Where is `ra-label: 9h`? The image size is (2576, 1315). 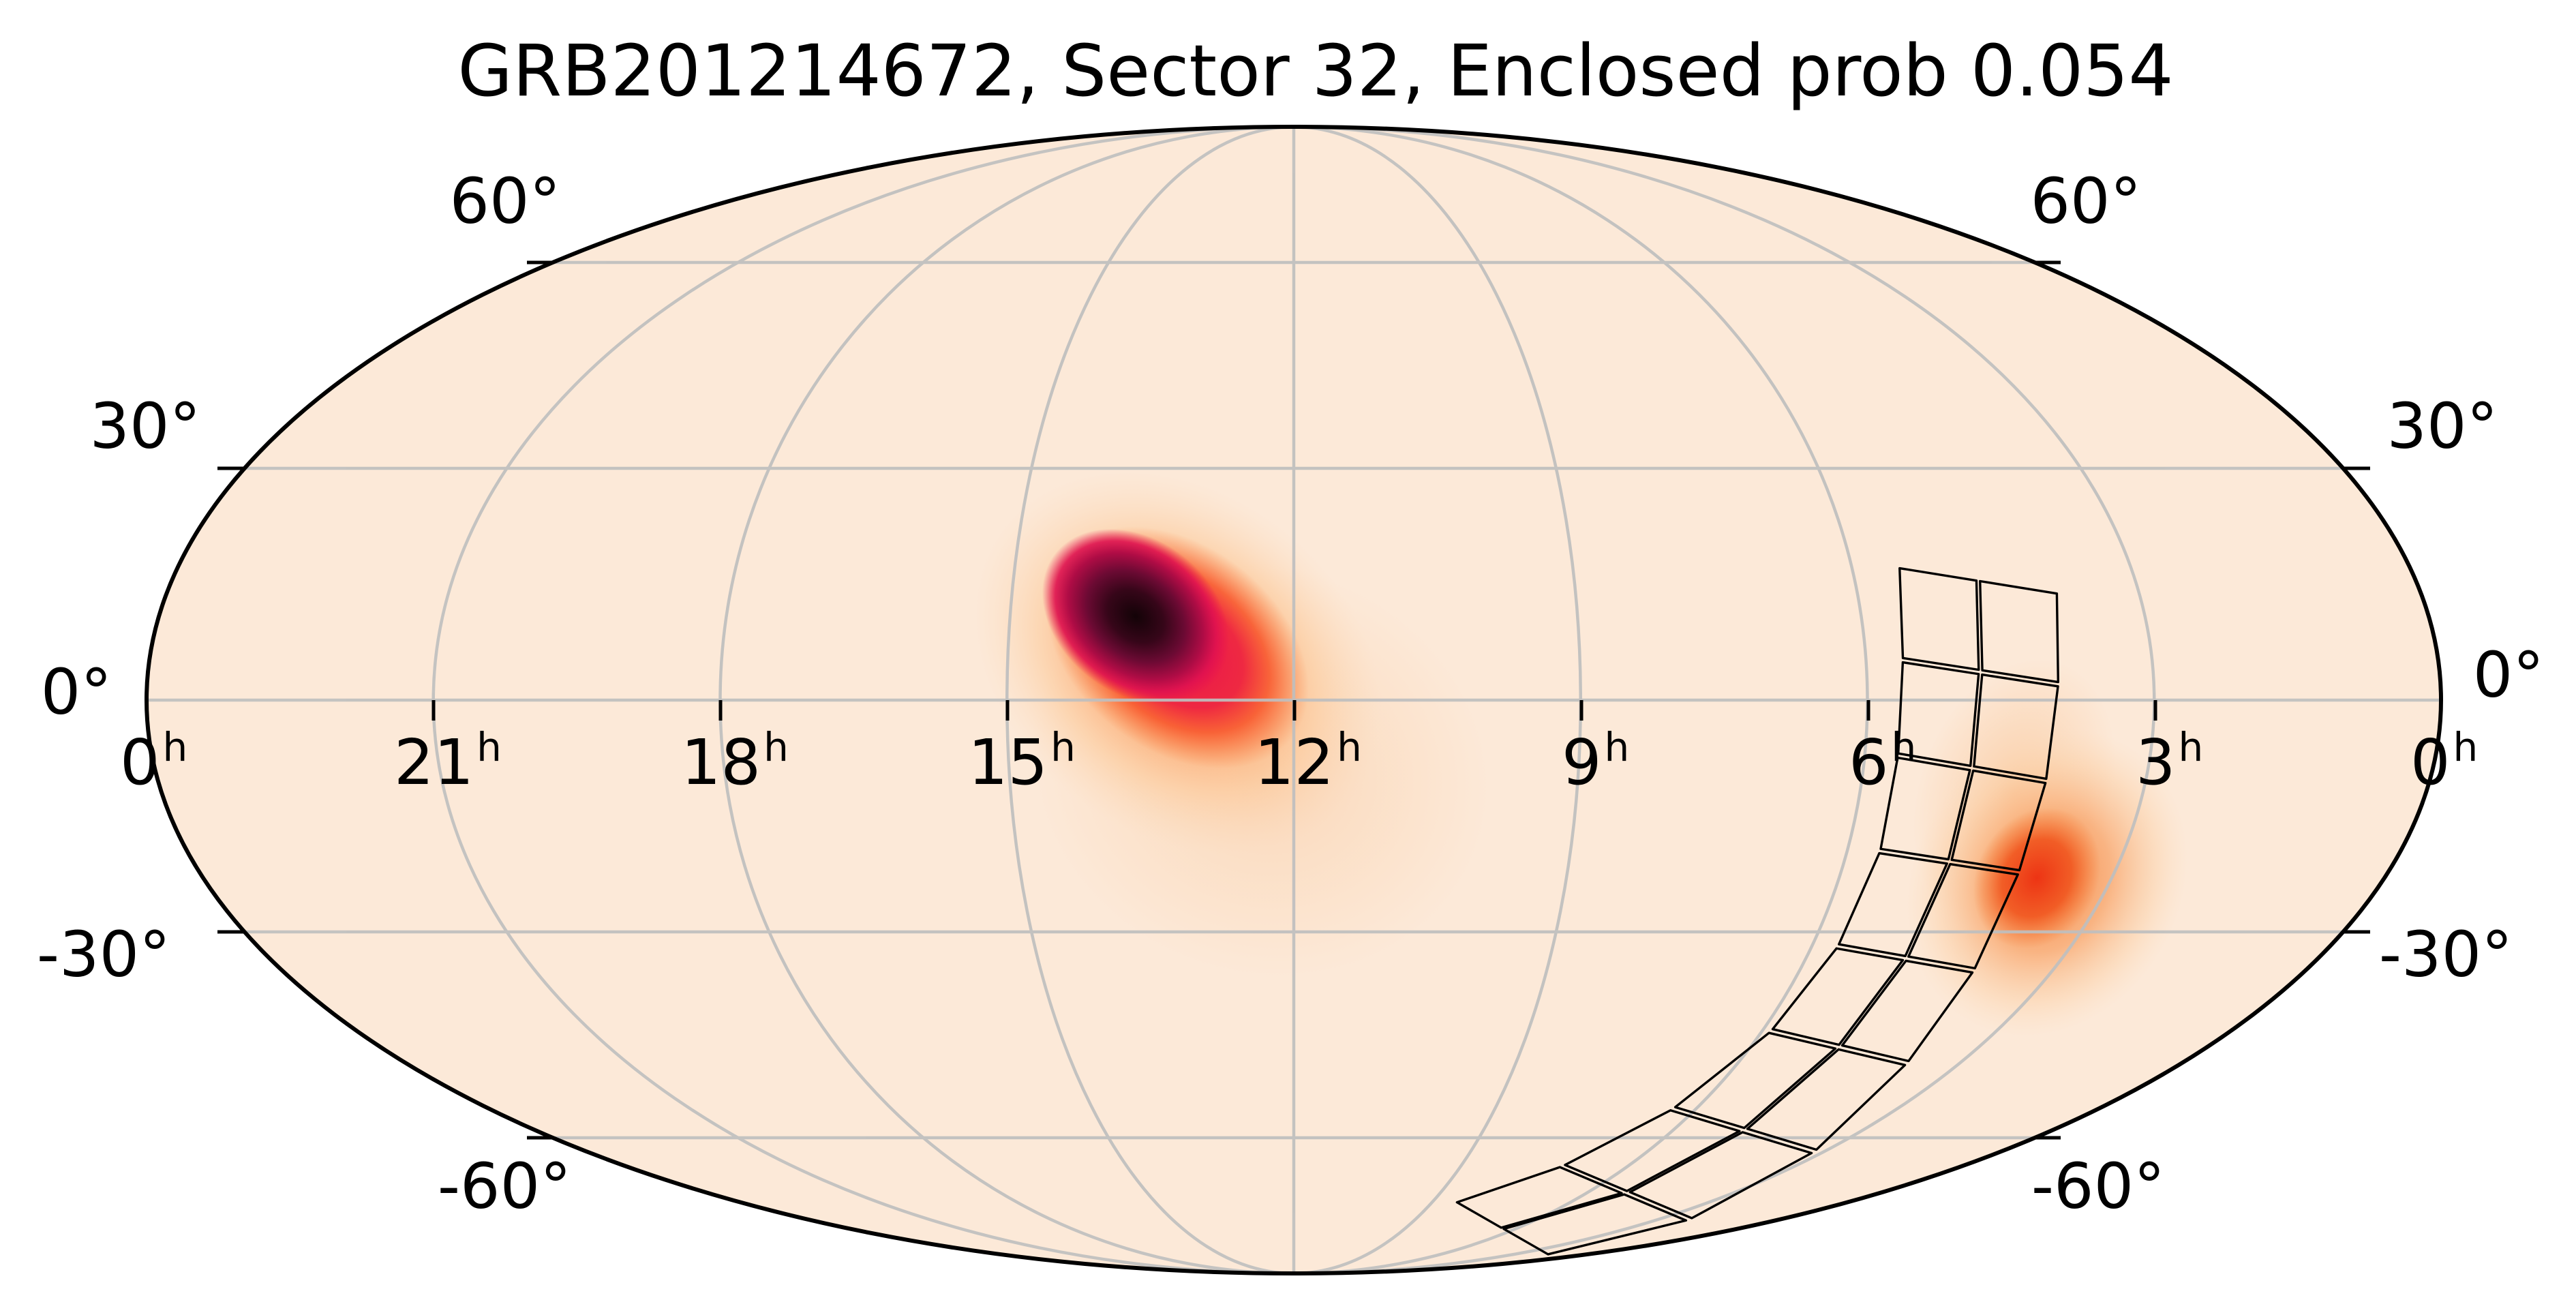 ra-label: 9h is located at coordinates (1595, 761).